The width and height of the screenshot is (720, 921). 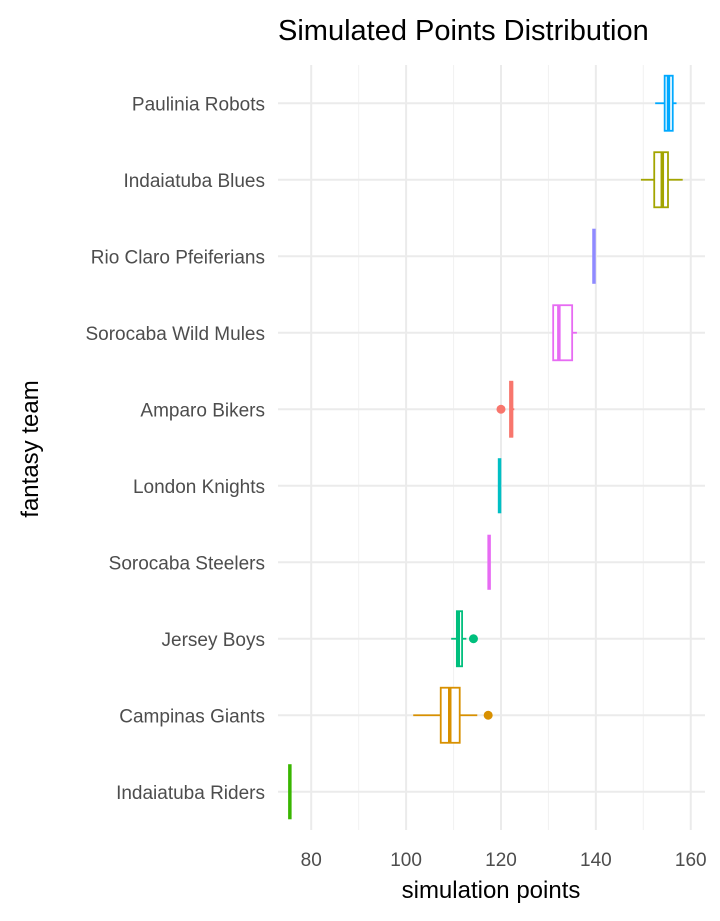 What do you see at coordinates (464, 639) in the screenshot?
I see `box-jersey-boys` at bounding box center [464, 639].